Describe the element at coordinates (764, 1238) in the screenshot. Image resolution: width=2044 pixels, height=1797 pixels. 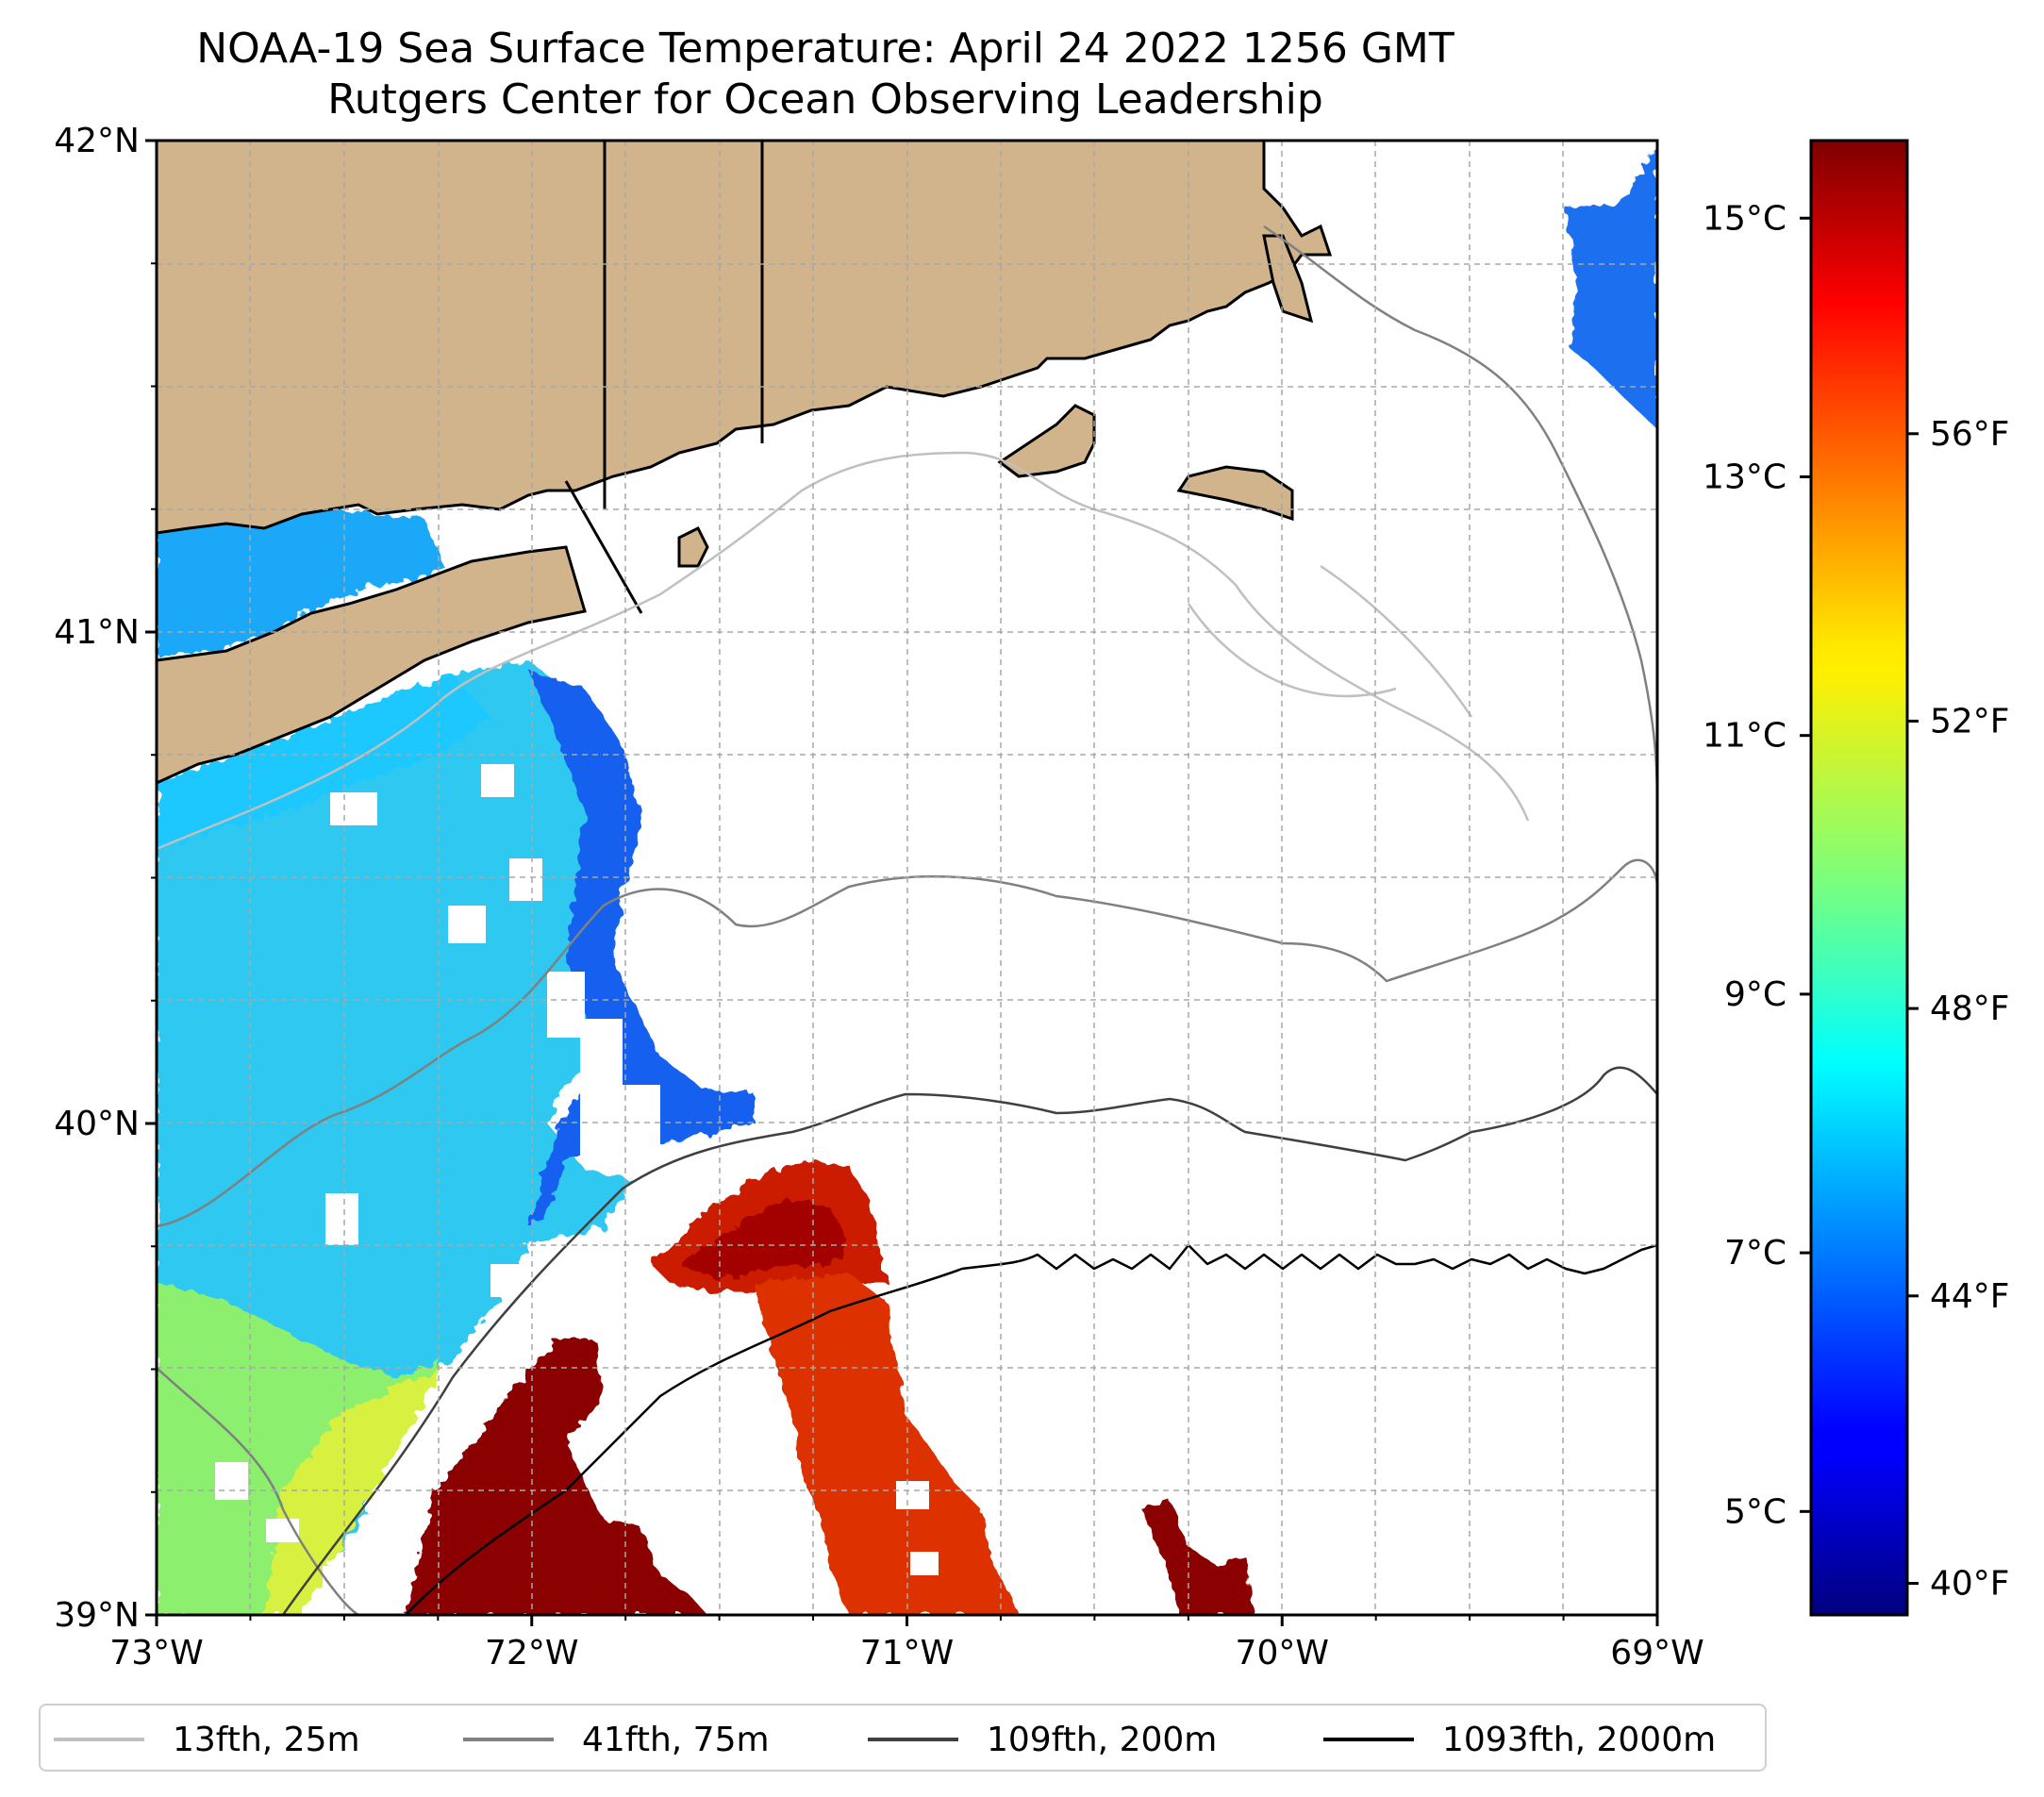
I see `sst-warm-tongue-core` at that location.